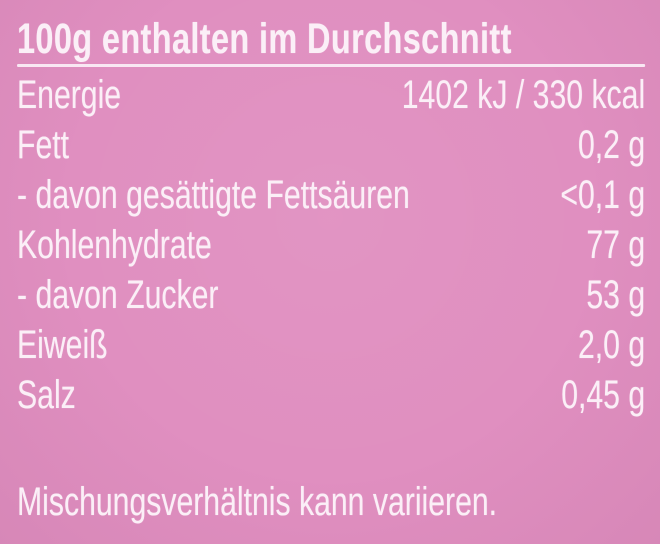 Image resolution: width=660 pixels, height=544 pixels. I want to click on nutrient-value: 0,45 g, so click(603, 395).